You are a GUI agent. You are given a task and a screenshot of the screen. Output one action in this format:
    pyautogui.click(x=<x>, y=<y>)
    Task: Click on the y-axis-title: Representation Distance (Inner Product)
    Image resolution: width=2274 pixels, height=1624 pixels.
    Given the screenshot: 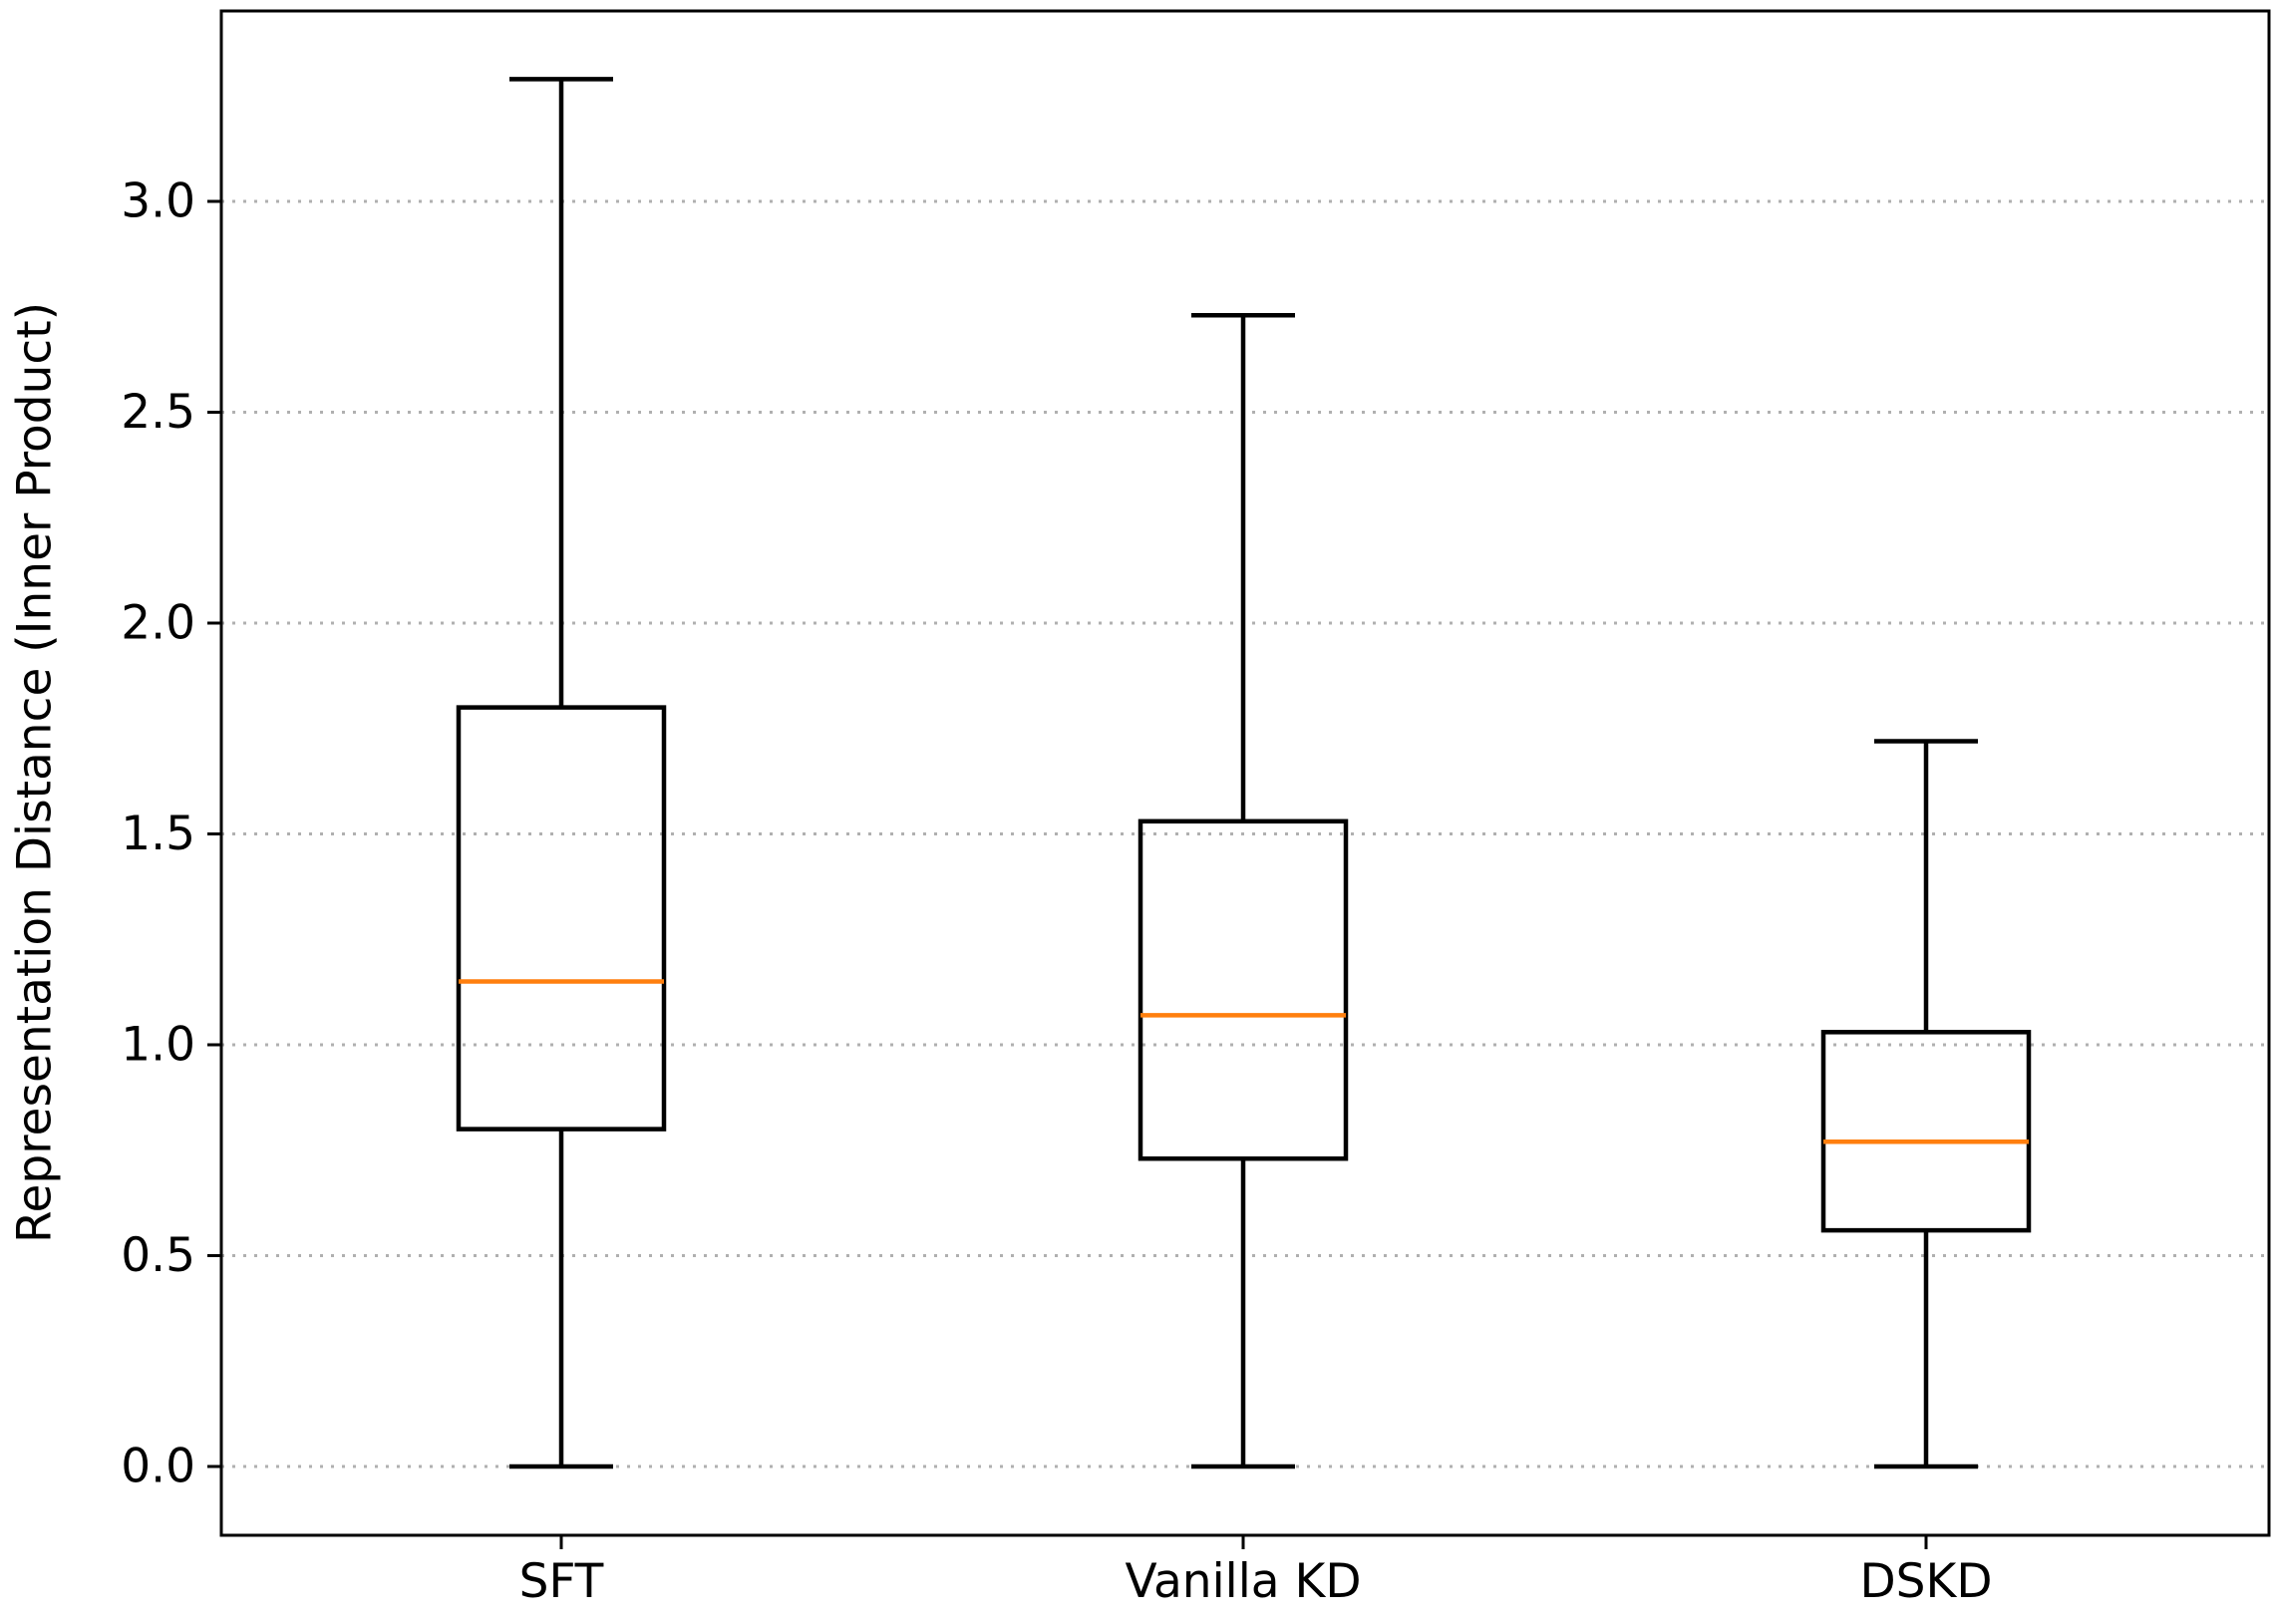 What is the action you would take?
    pyautogui.click(x=35, y=773)
    